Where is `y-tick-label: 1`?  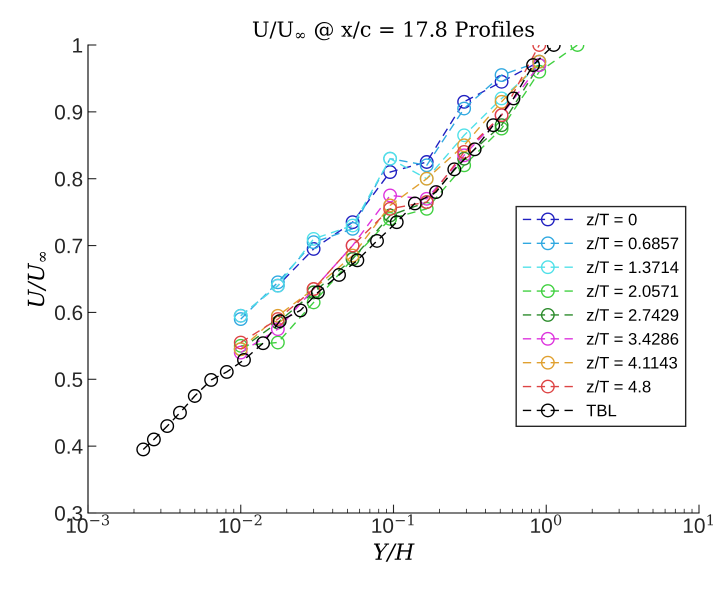 y-tick-label: 1 is located at coordinates (77, 45).